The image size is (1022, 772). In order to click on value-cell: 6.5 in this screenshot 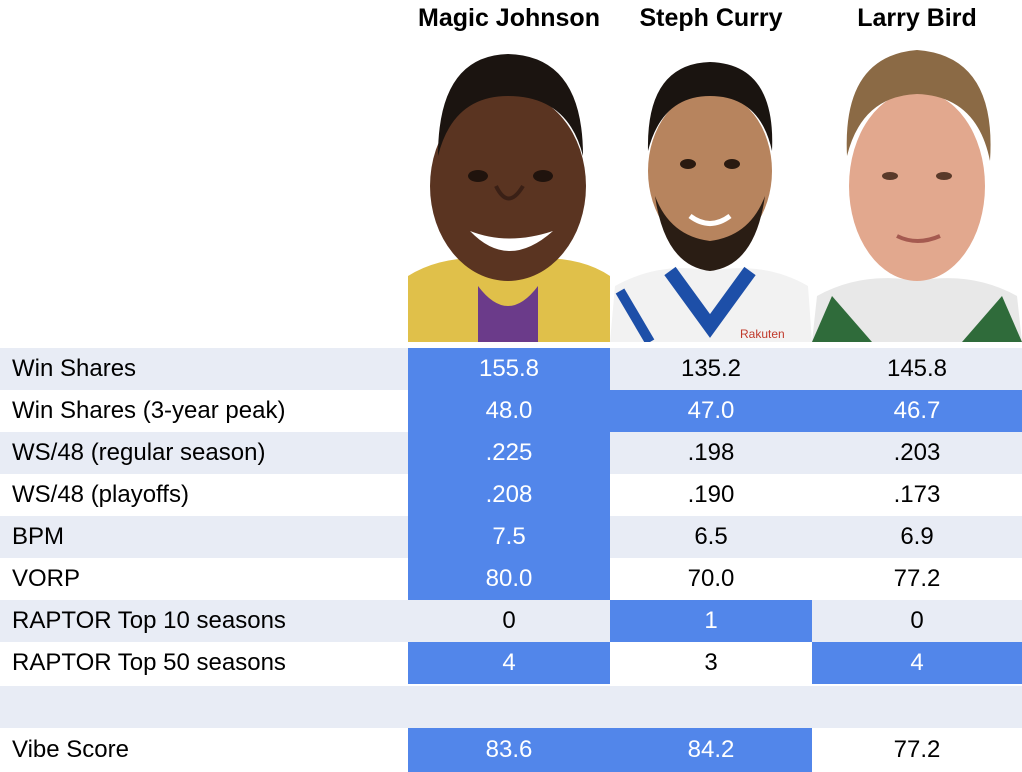, I will do `click(711, 536)`.